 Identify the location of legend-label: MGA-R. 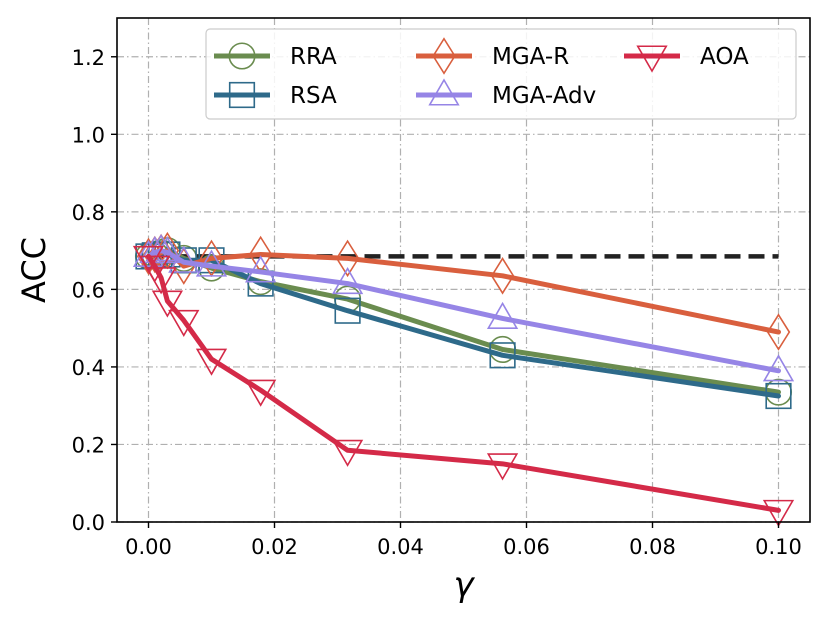
(530, 57).